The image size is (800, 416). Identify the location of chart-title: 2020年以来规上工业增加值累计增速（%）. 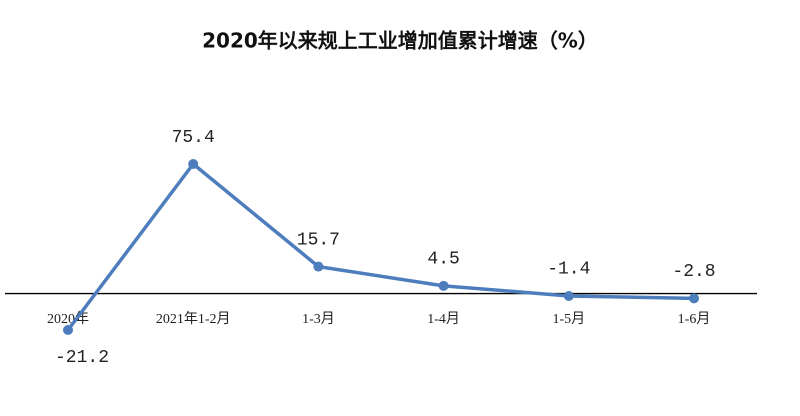
(400, 41).